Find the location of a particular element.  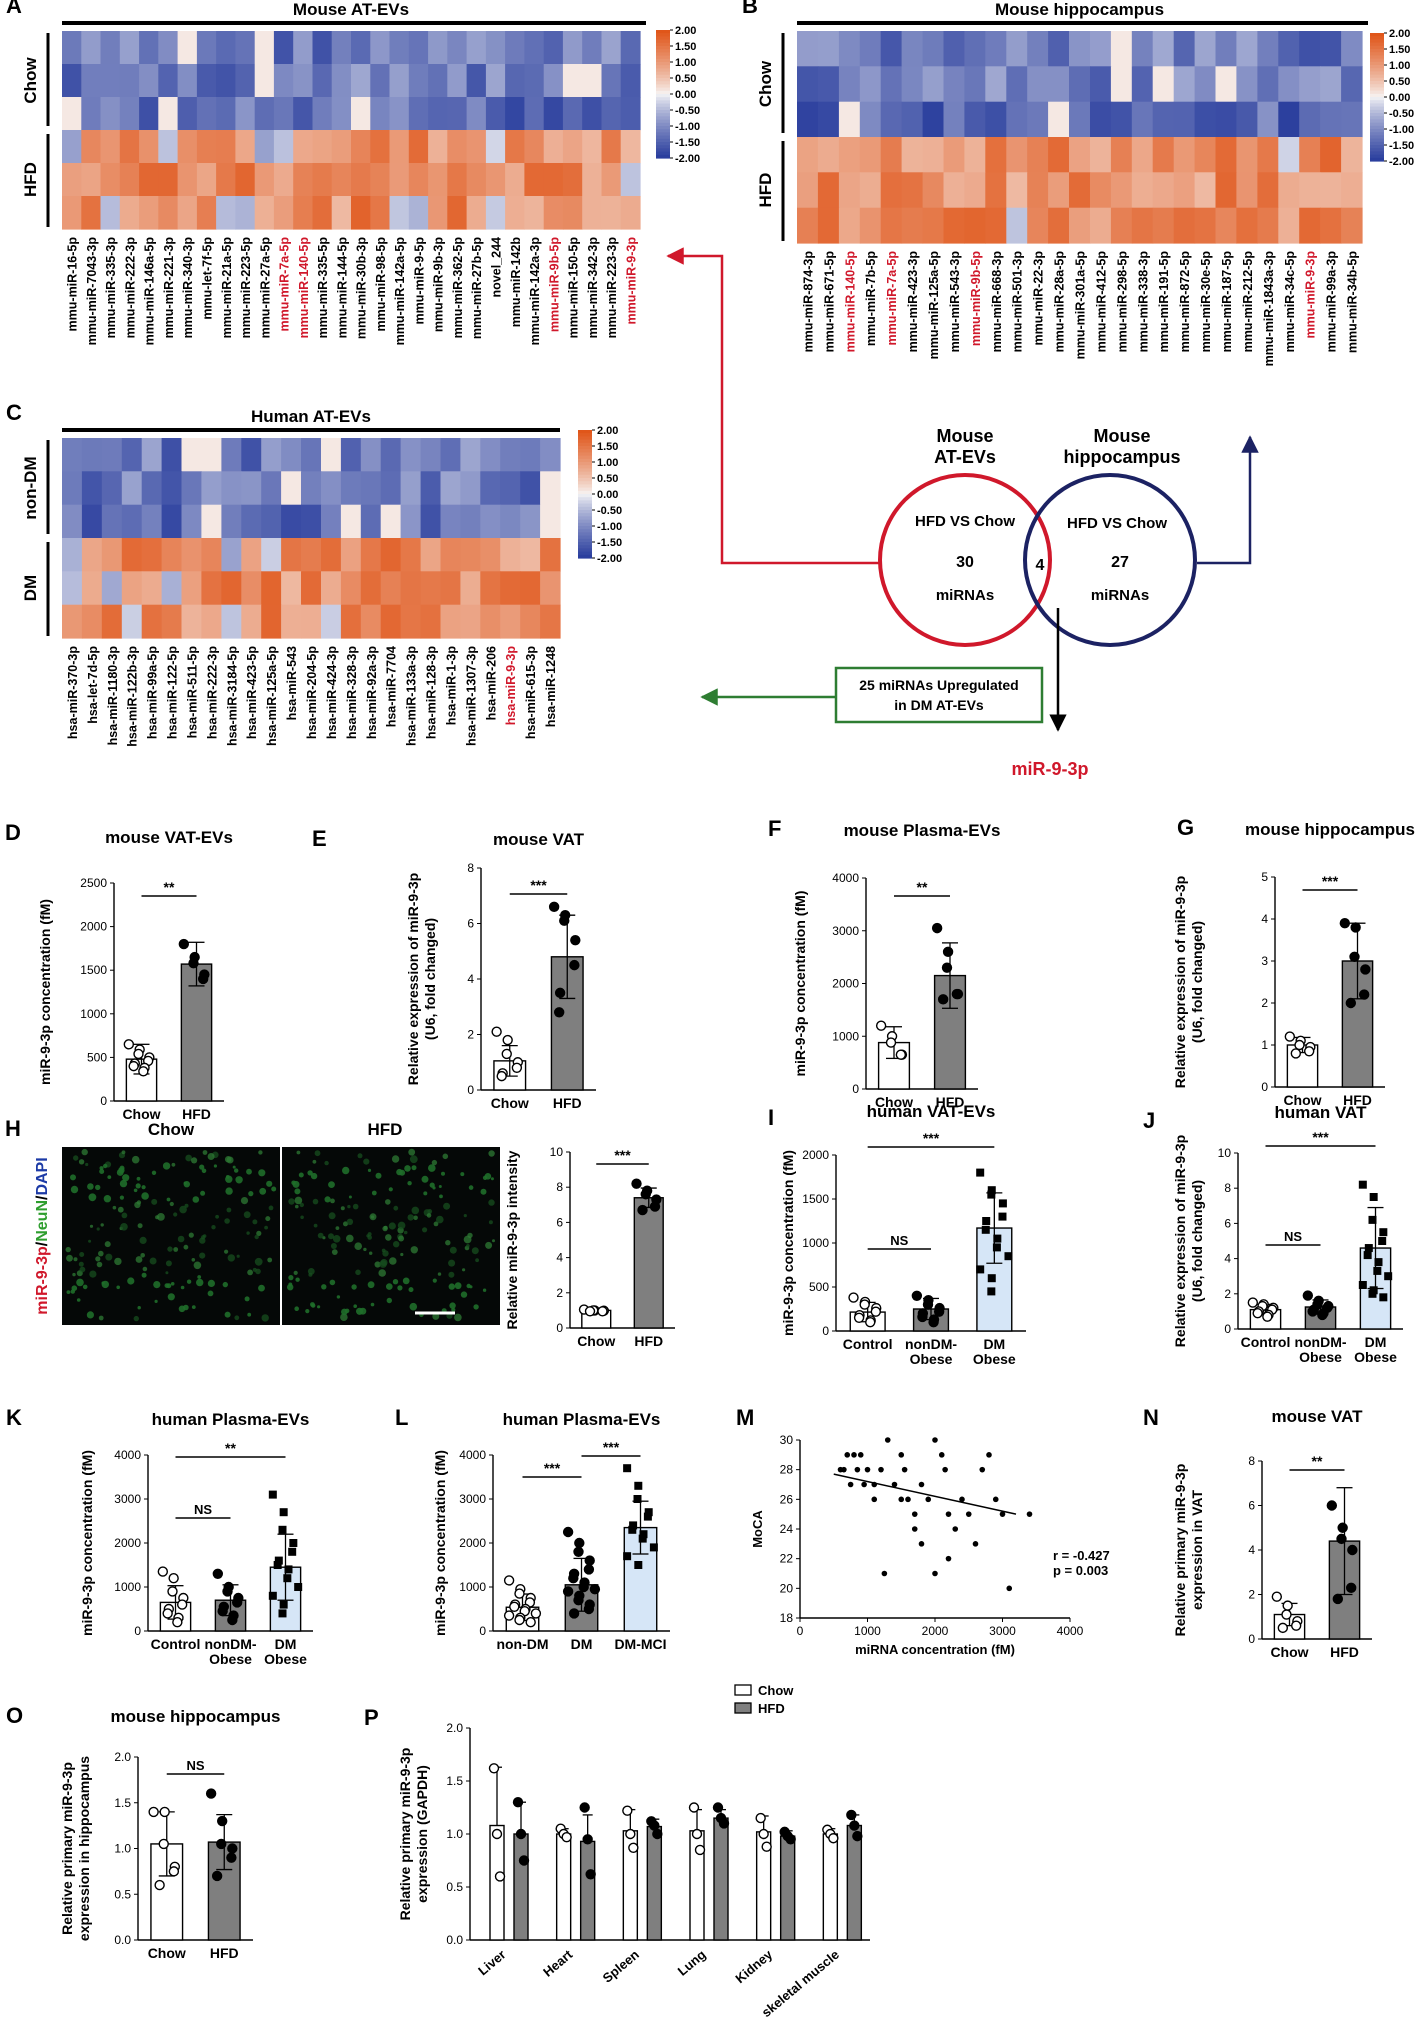

venn-left-circle is located at coordinates (965, 560).